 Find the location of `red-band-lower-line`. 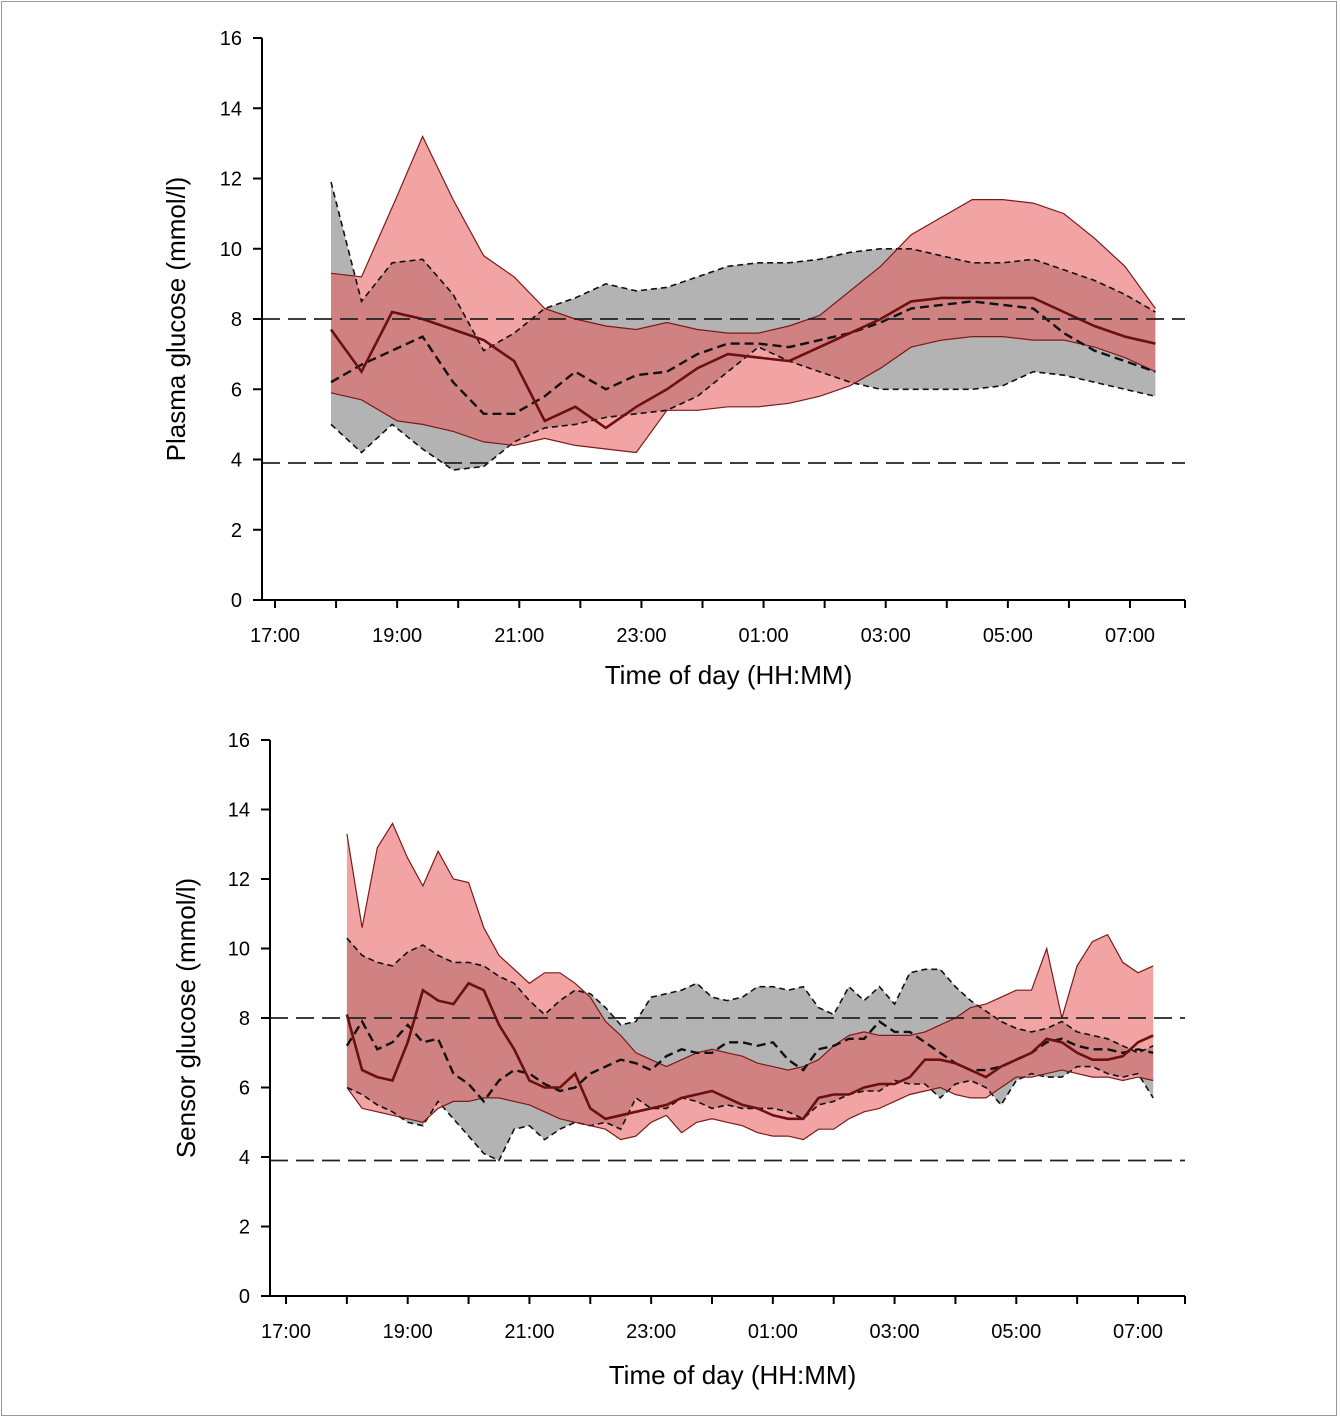

red-band-lower-line is located at coordinates (743, 395).